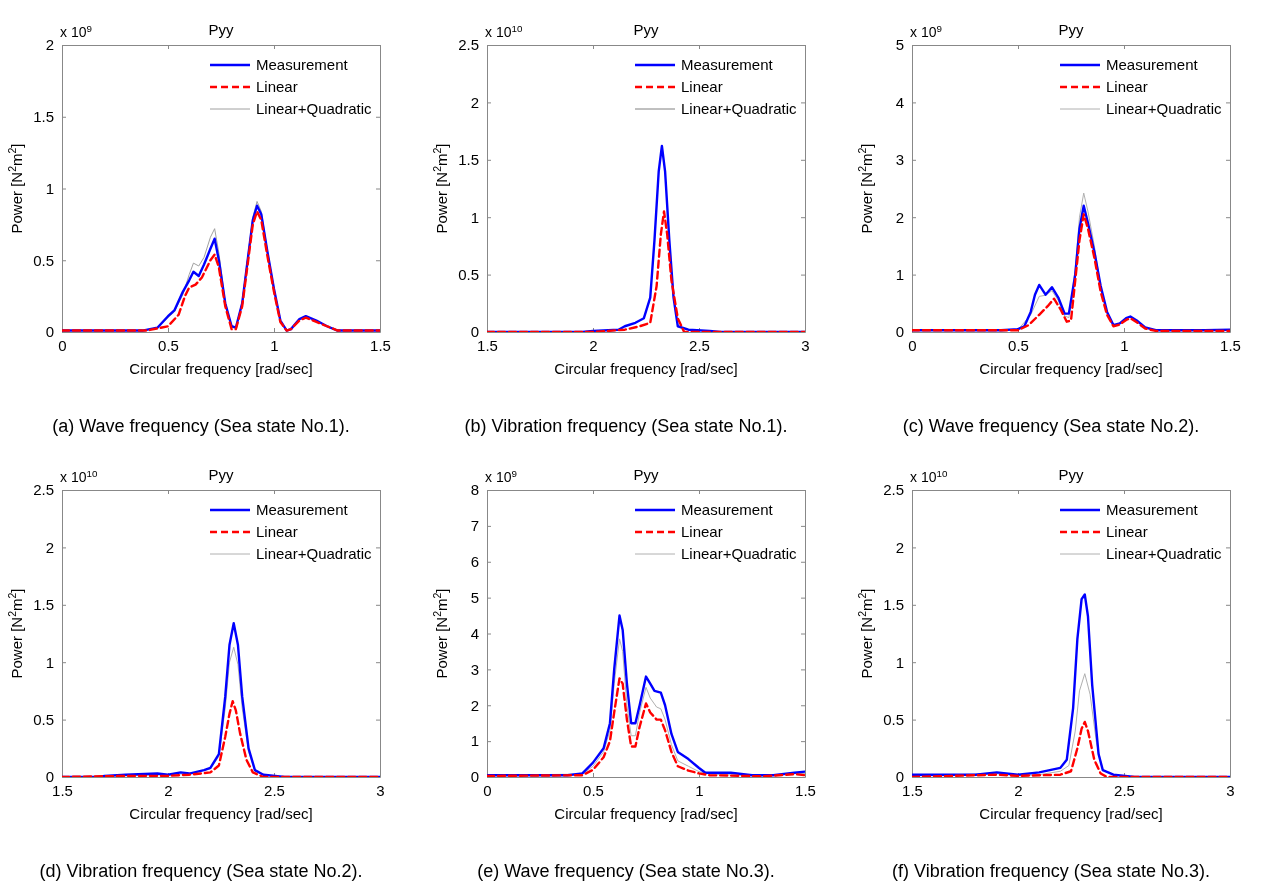  What do you see at coordinates (201, 871) in the screenshot?
I see `text: (d) Vibration frequency (Sea state No.2).` at bounding box center [201, 871].